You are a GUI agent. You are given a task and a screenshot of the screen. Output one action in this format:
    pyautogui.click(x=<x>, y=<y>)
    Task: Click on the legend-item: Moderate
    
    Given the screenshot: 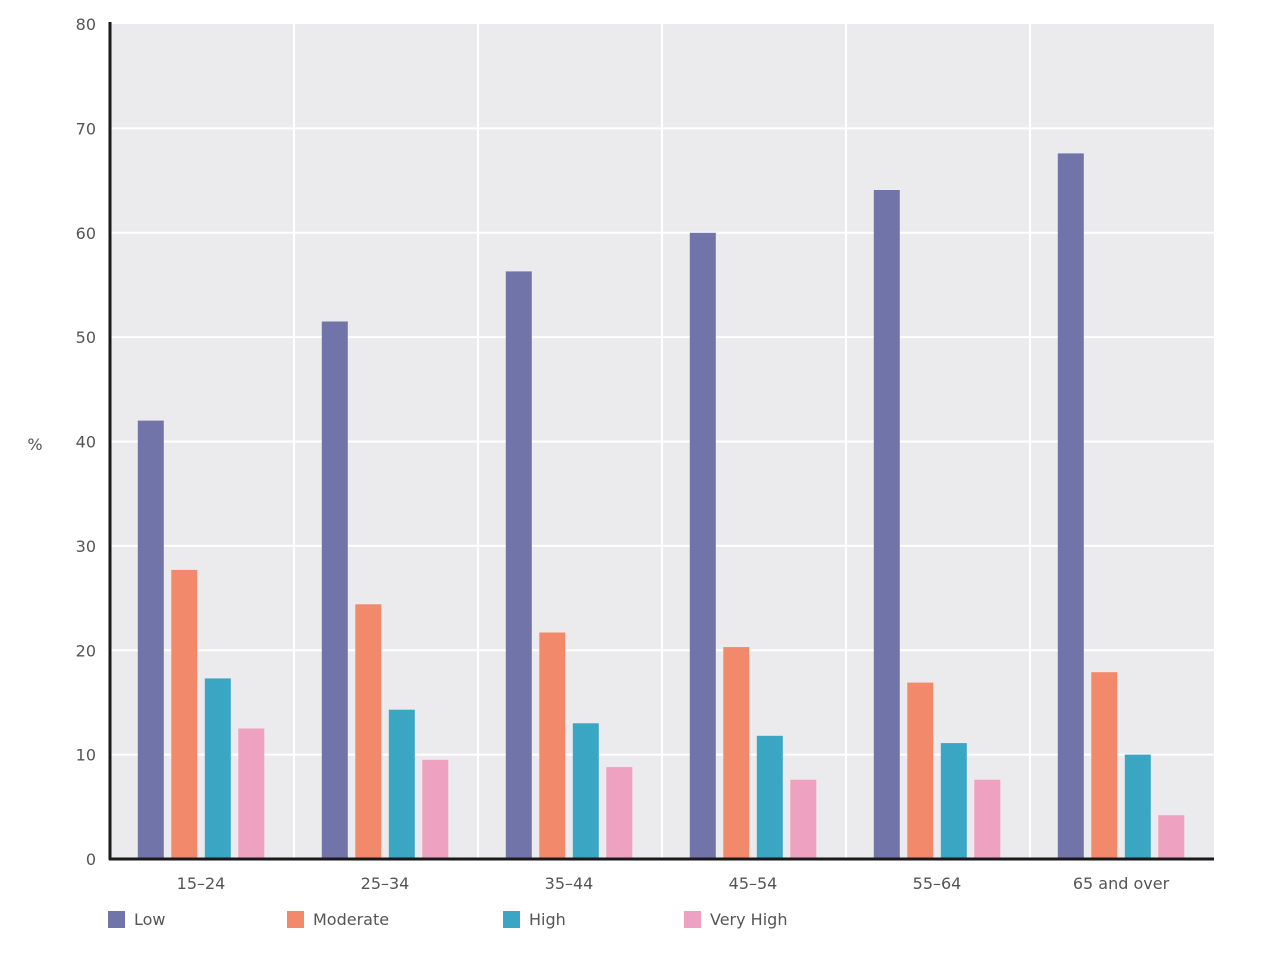 What is the action you would take?
    pyautogui.click(x=338, y=919)
    